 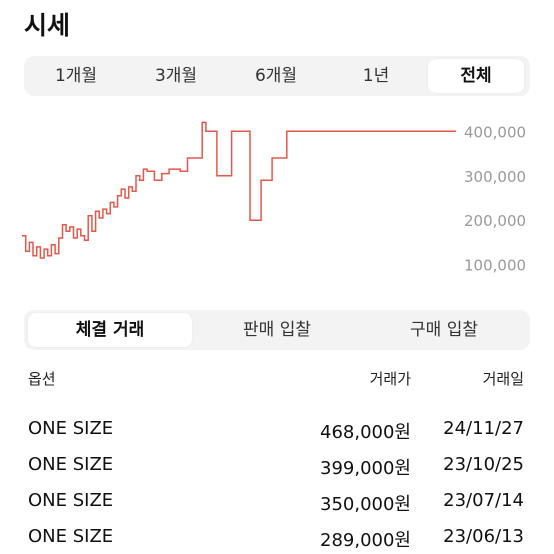 I want to click on tab-sell-bids: 판매 입찰, so click(x=277, y=330).